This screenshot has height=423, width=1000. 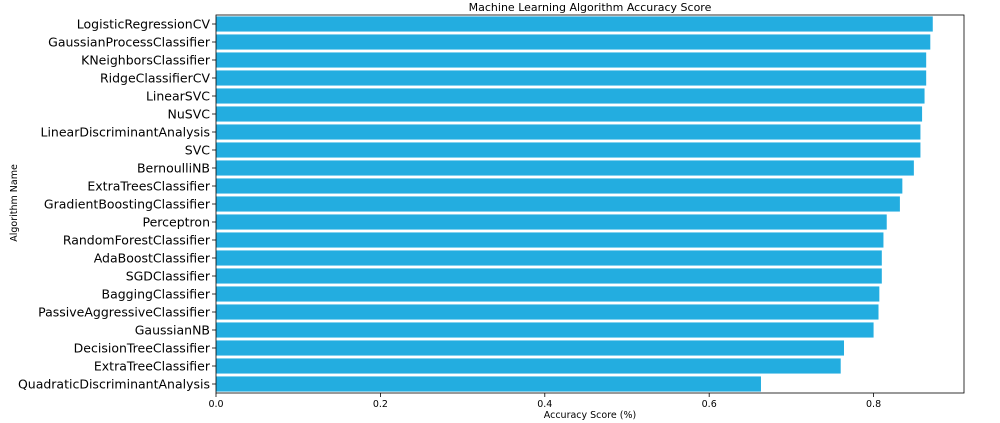 I want to click on y-tick-label: RandomForestClassifier, so click(x=137, y=240).